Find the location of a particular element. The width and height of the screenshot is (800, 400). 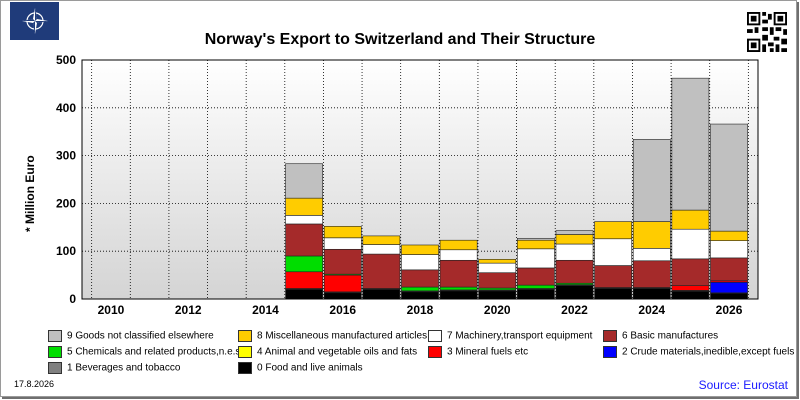

source-link: Source: Eurostat is located at coordinates (743, 385).